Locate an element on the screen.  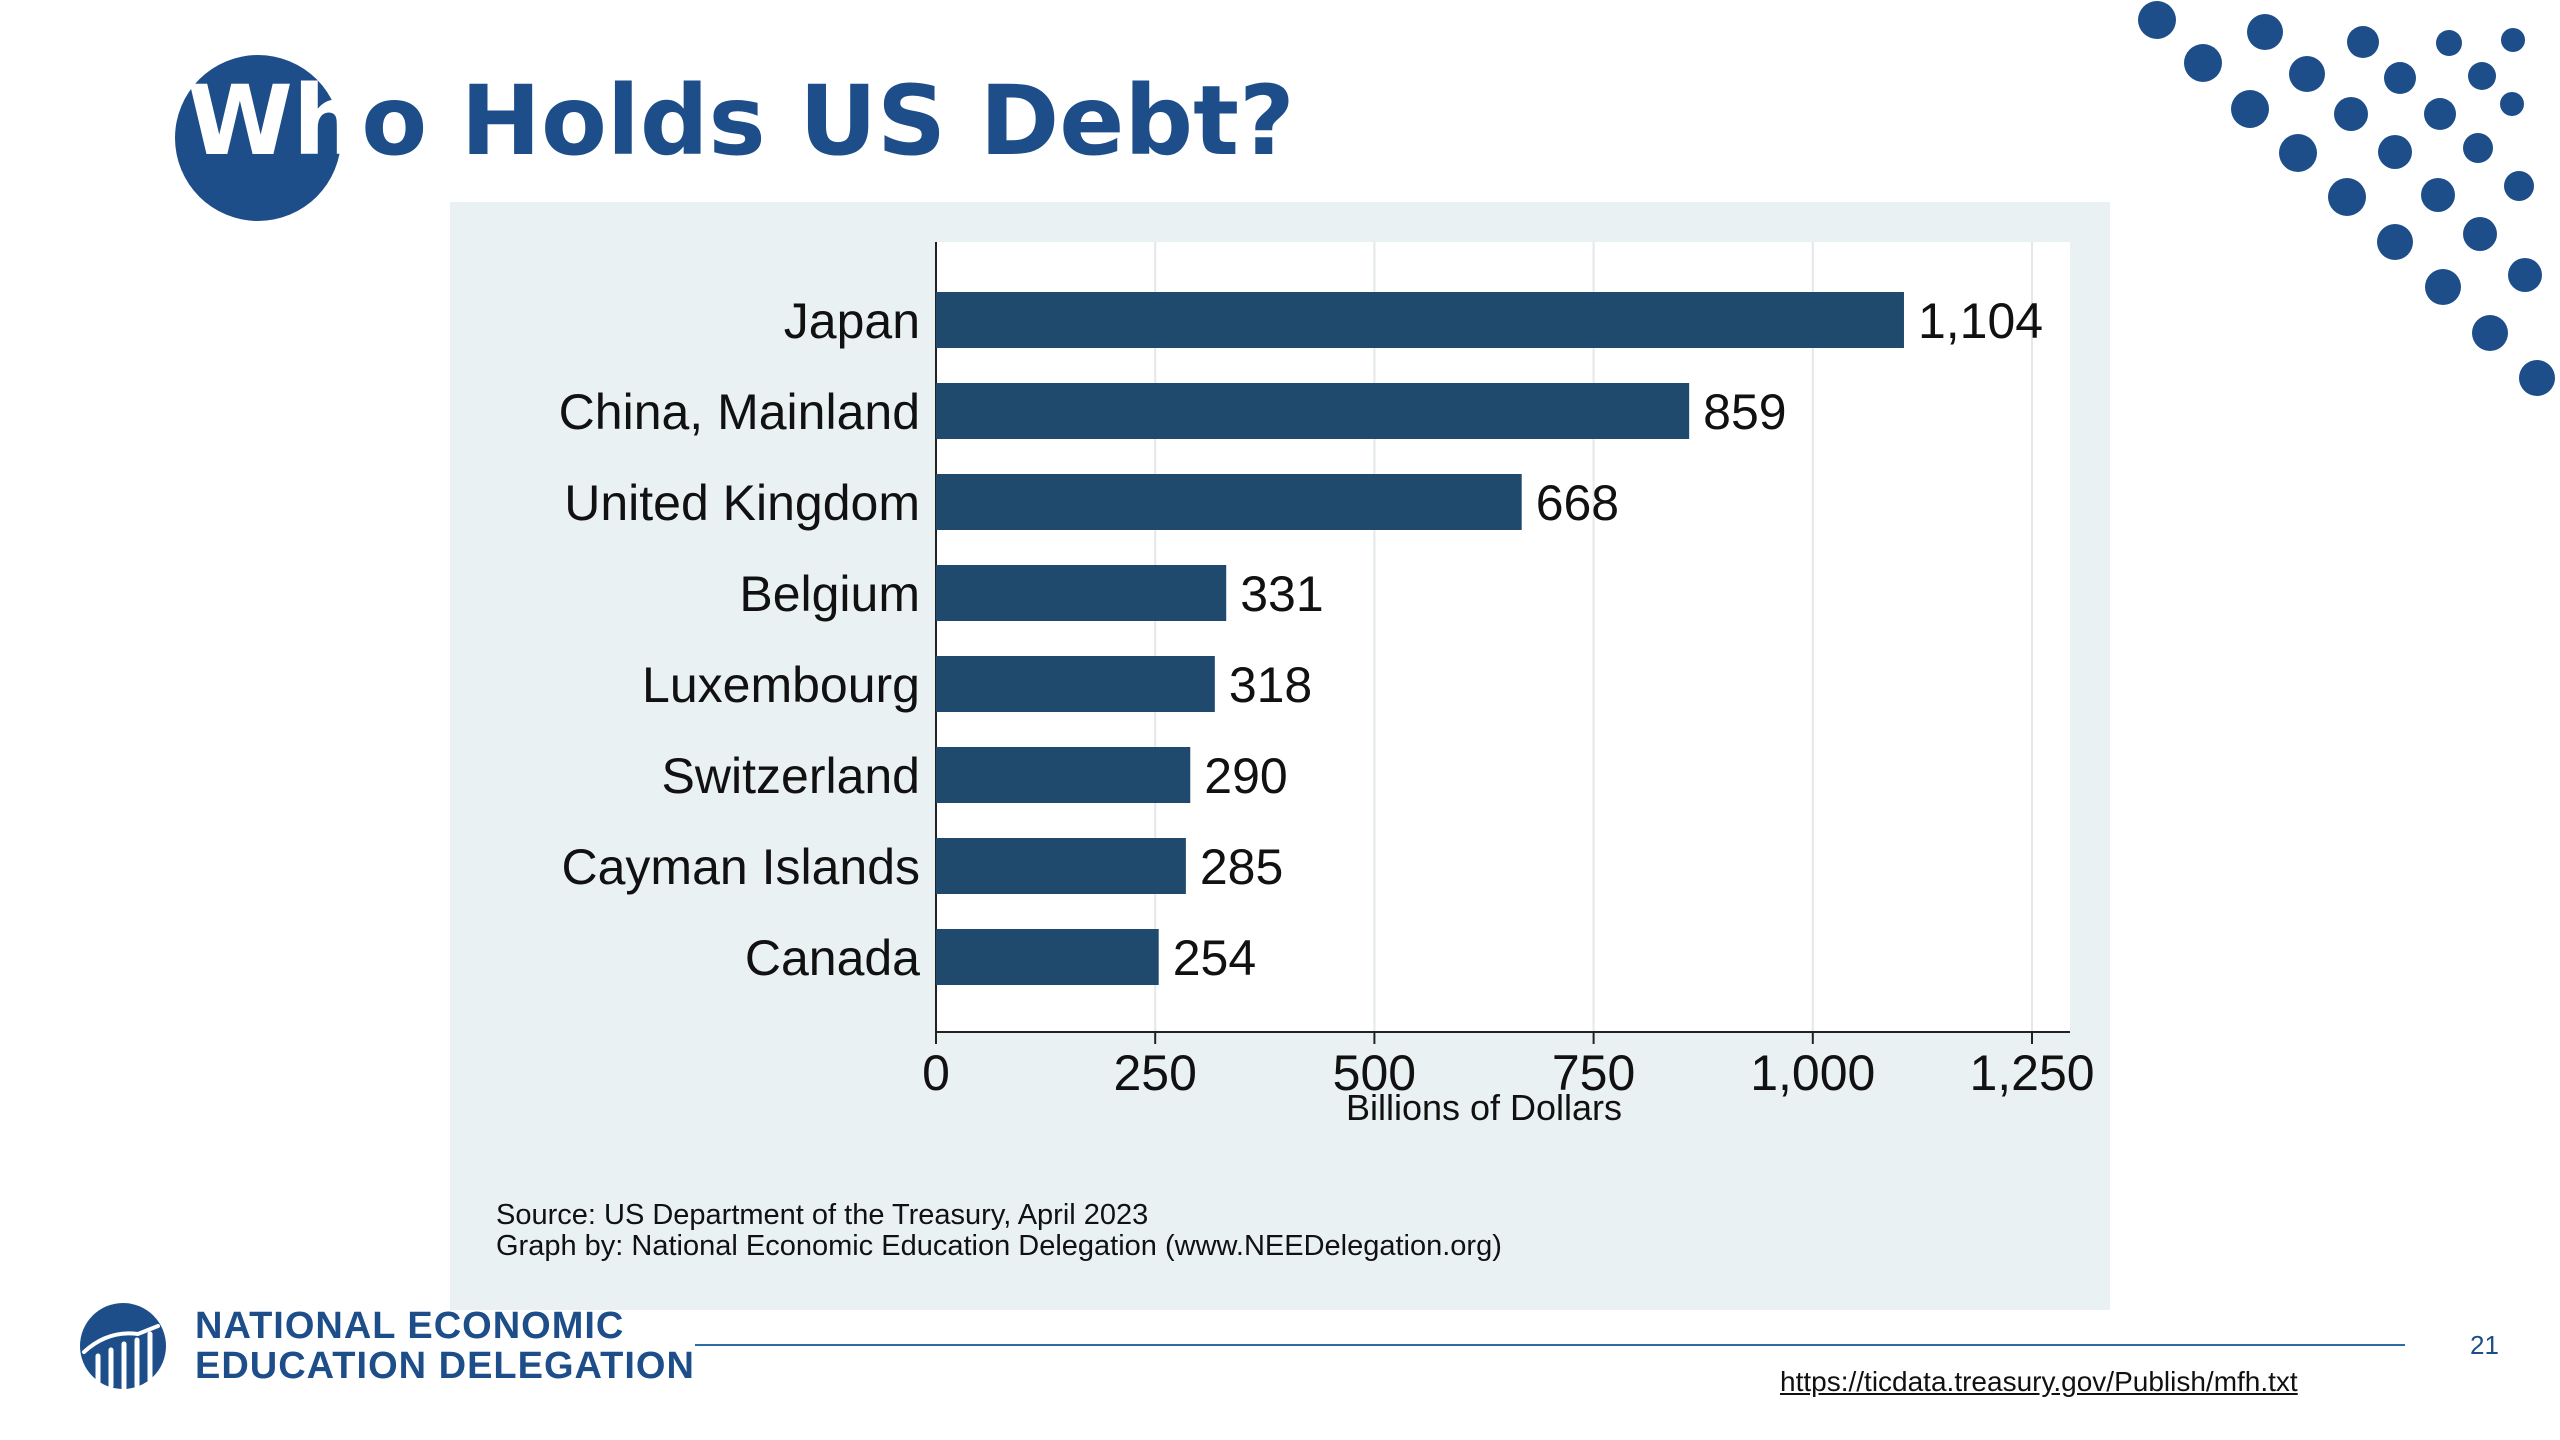
category-label: United Kingdom is located at coordinates (742, 503).